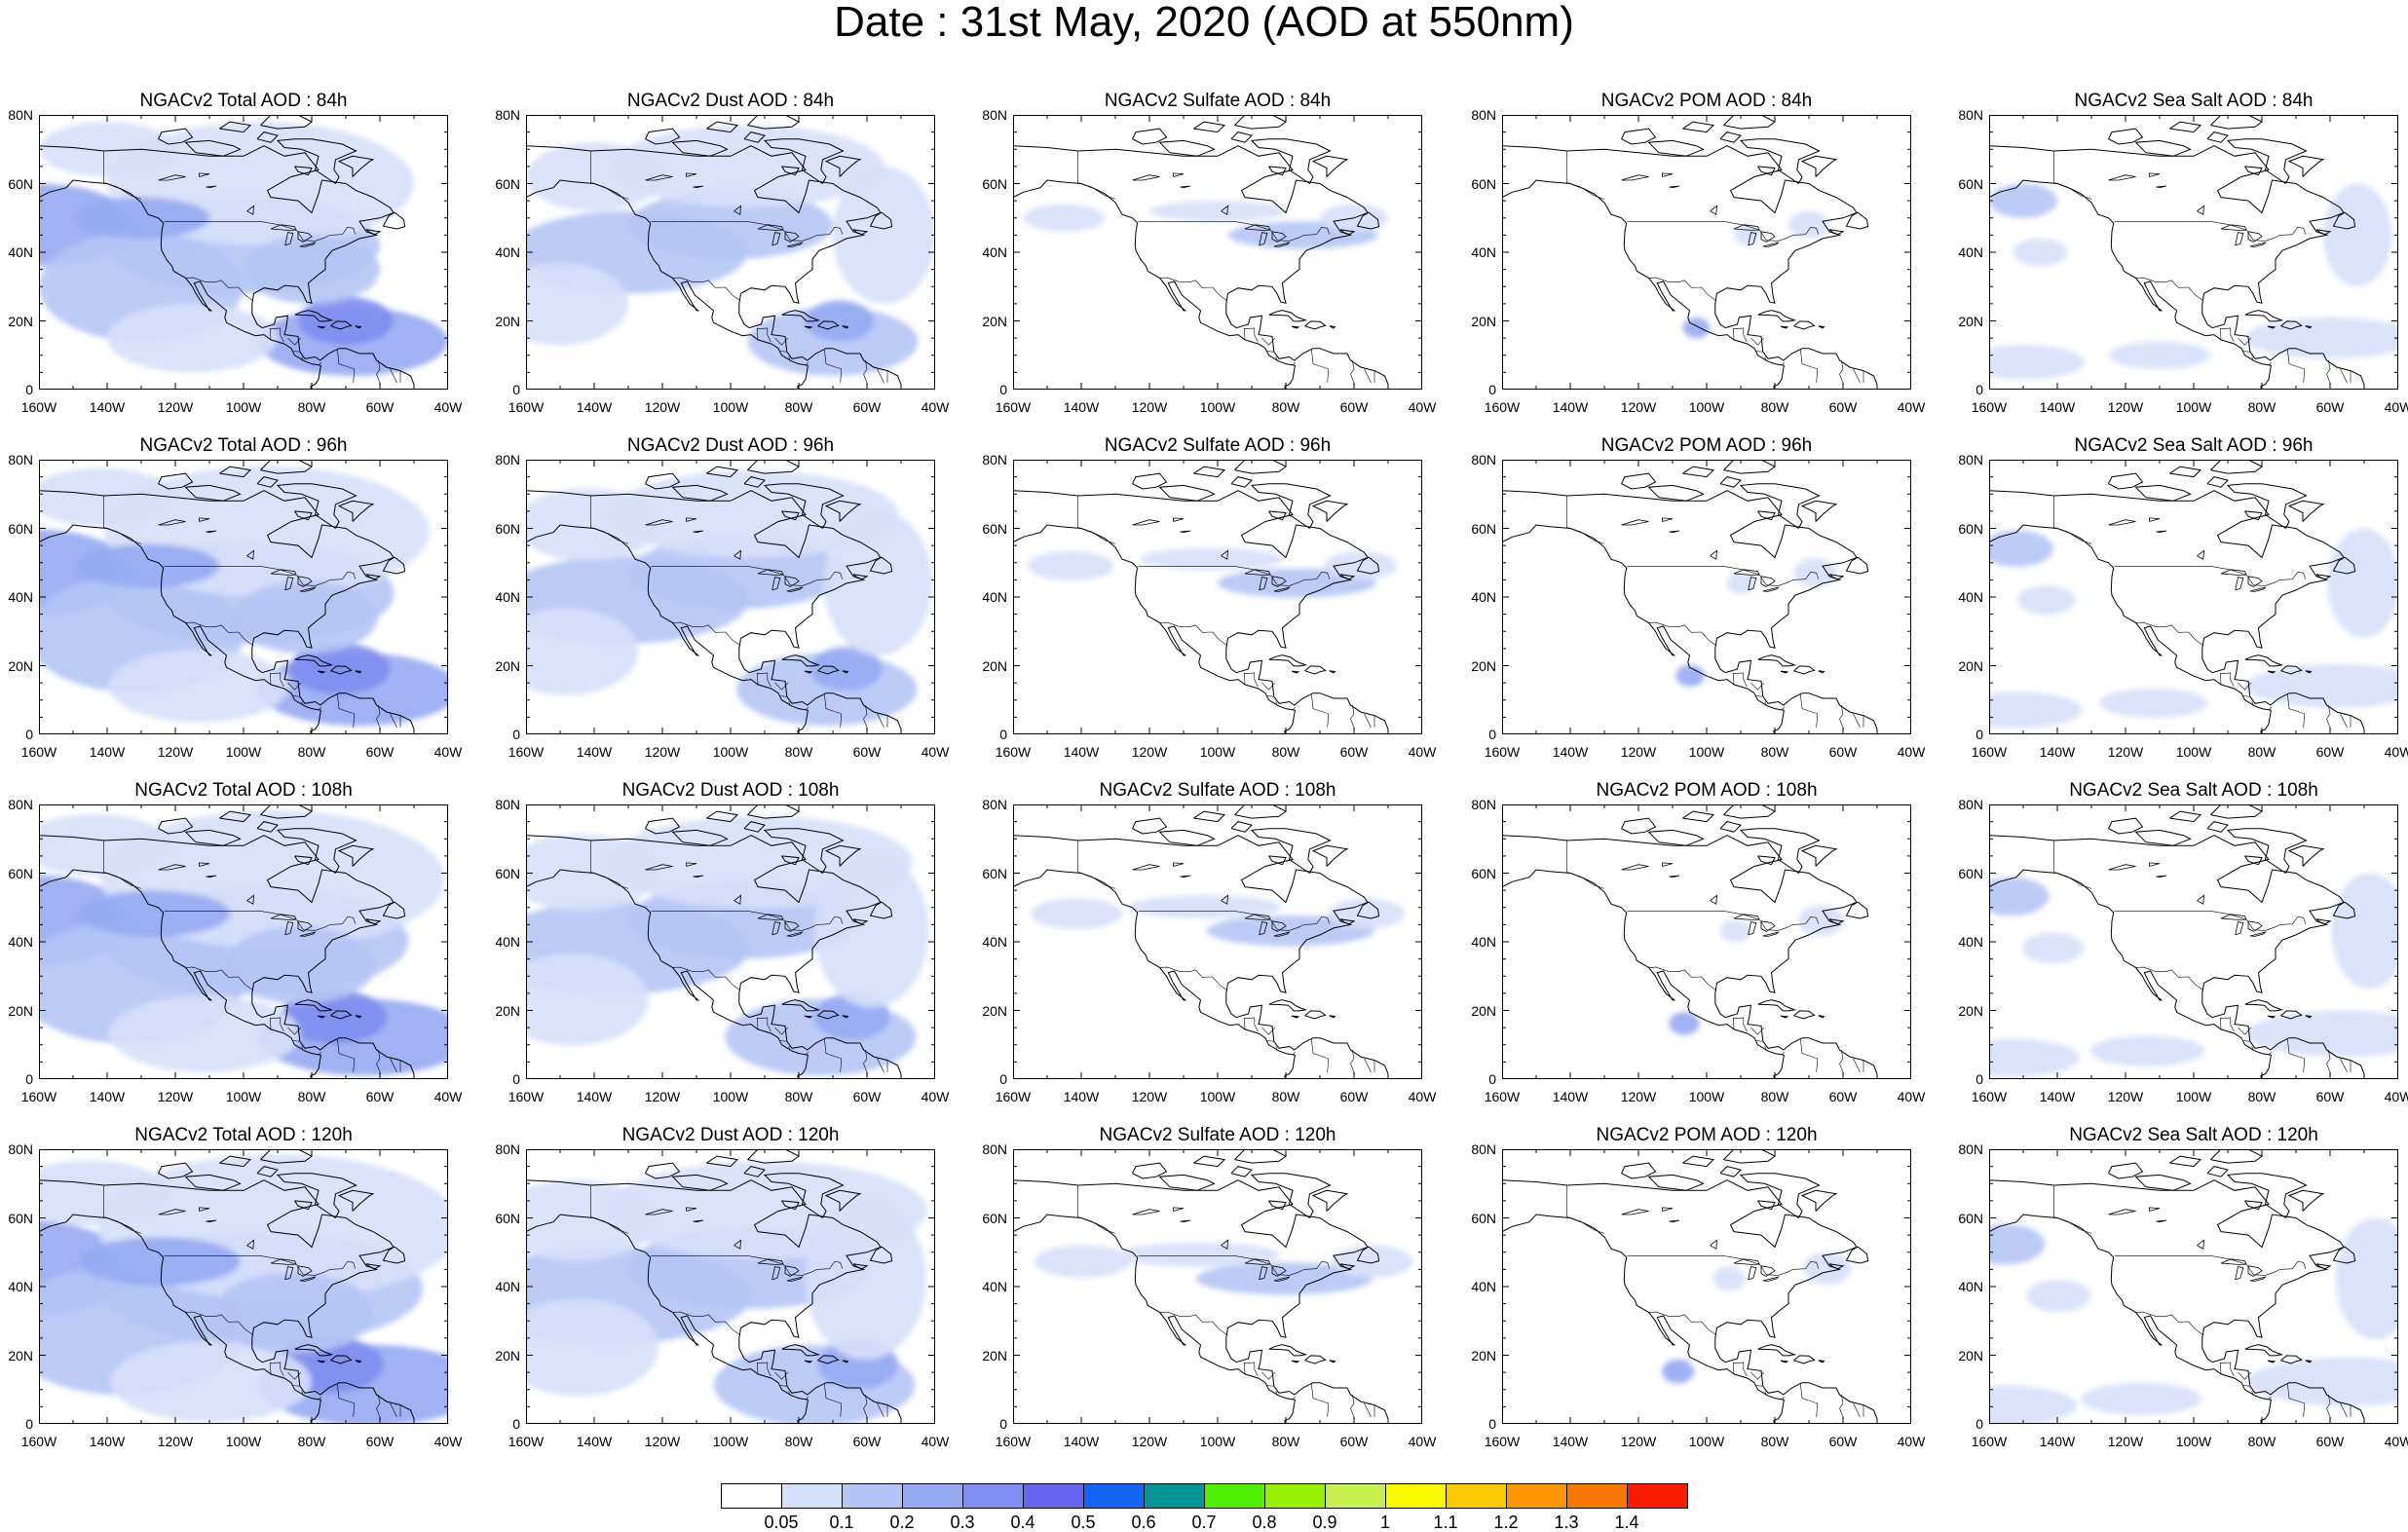 The height and width of the screenshot is (1532, 2408). Describe the element at coordinates (722, 1295) in the screenshot. I see `aod-map: 80N 60N 40N 20N 0 160W 140W 120W 100W 80W 60W 40W` at that location.